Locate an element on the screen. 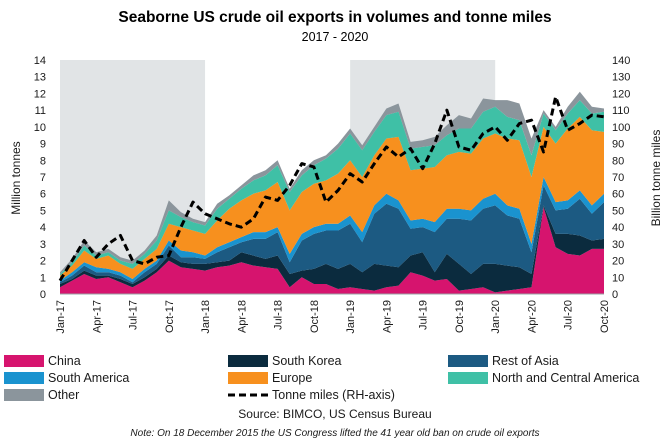 The height and width of the screenshot is (445, 670). y-tick-label: 0 is located at coordinates (43, 295).